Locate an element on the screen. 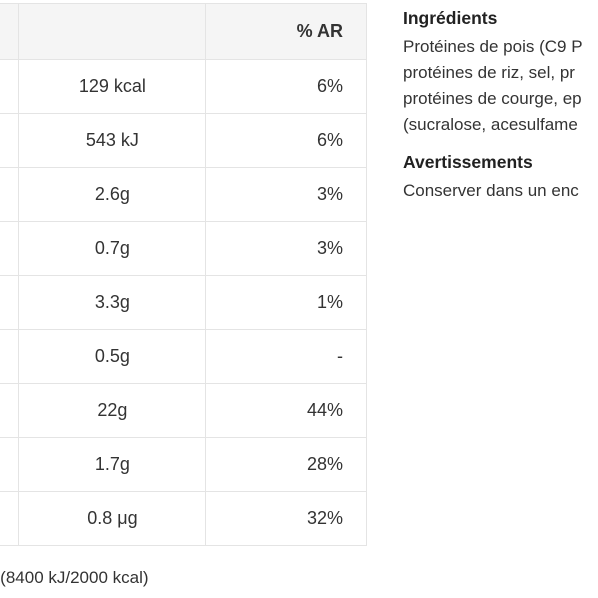 The image size is (598, 598). header-label-cell is located at coordinates (10, 31).